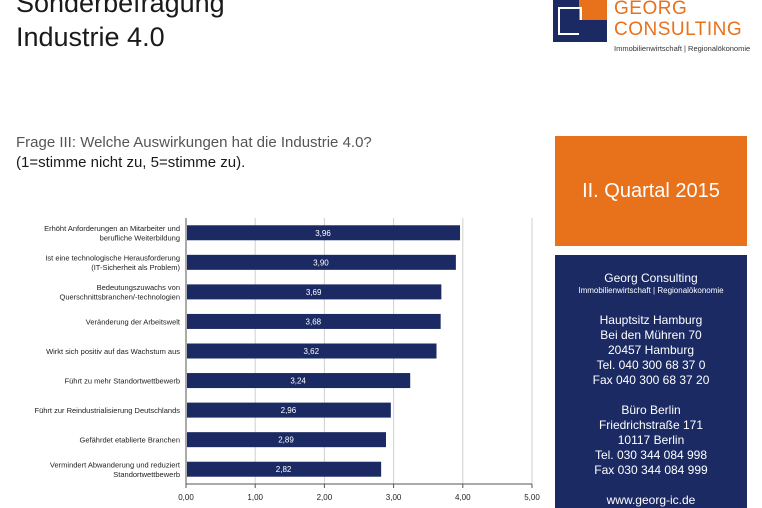 The height and width of the screenshot is (508, 762). I want to click on bar-value-label: 3,69, so click(314, 292).